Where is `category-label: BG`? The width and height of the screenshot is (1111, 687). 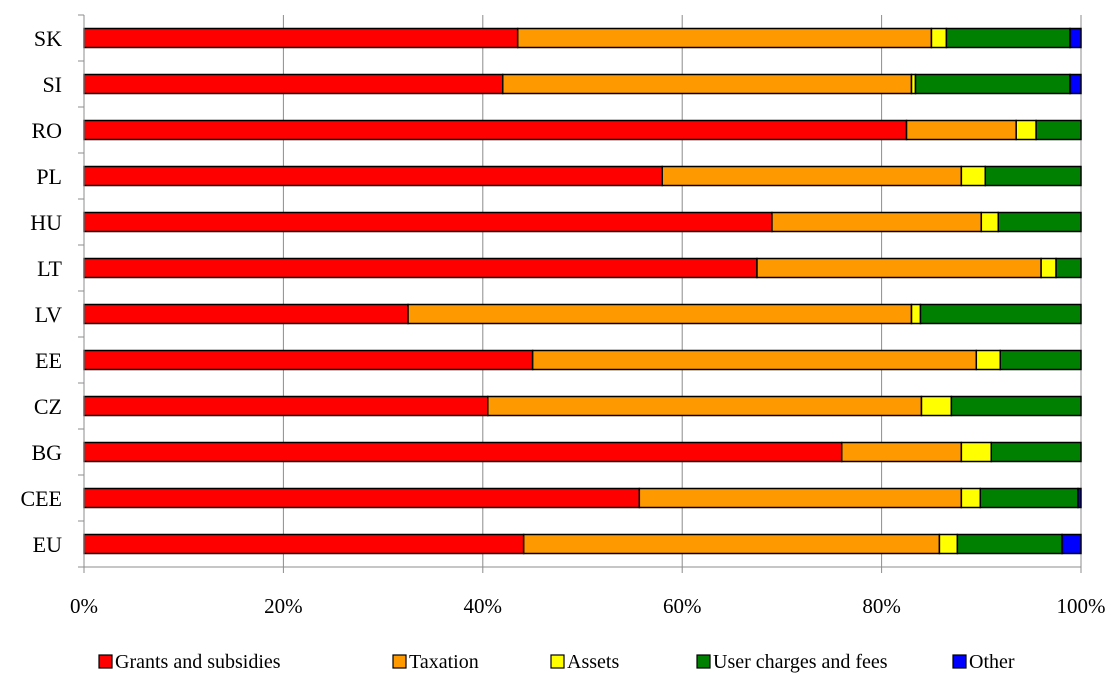 category-label: BG is located at coordinates (46, 452).